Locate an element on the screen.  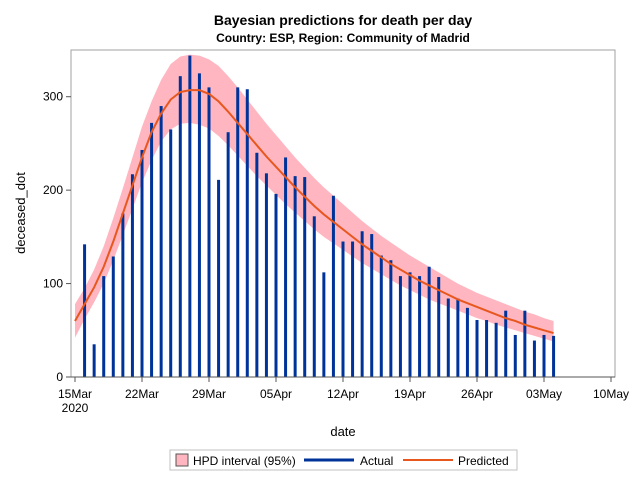
y-axis-label: deceased_dot is located at coordinates (20, 213).